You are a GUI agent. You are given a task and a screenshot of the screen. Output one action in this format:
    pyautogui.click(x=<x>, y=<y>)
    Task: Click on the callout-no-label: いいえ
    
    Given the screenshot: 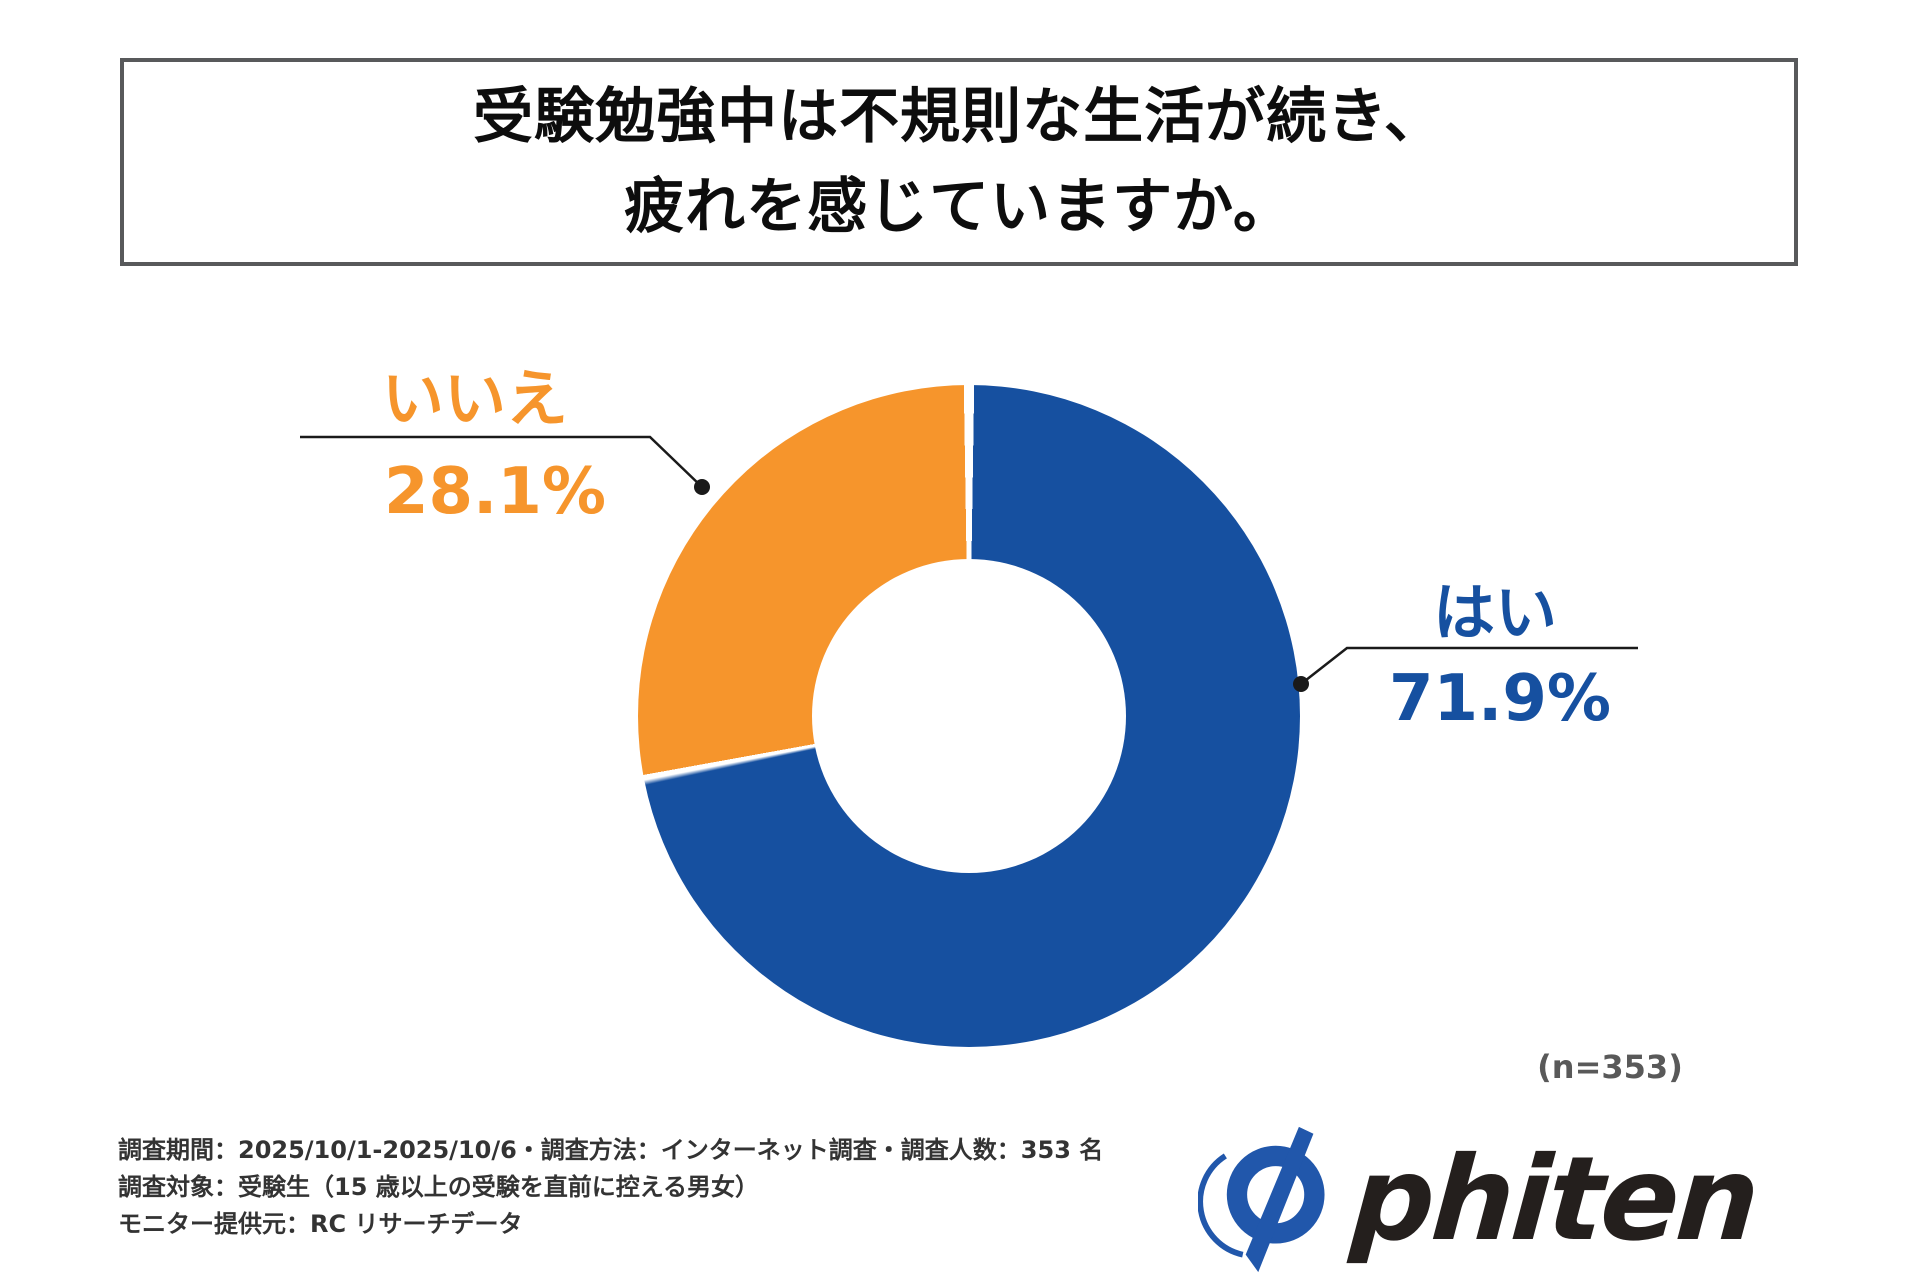 What is the action you would take?
    pyautogui.click(x=474, y=398)
    